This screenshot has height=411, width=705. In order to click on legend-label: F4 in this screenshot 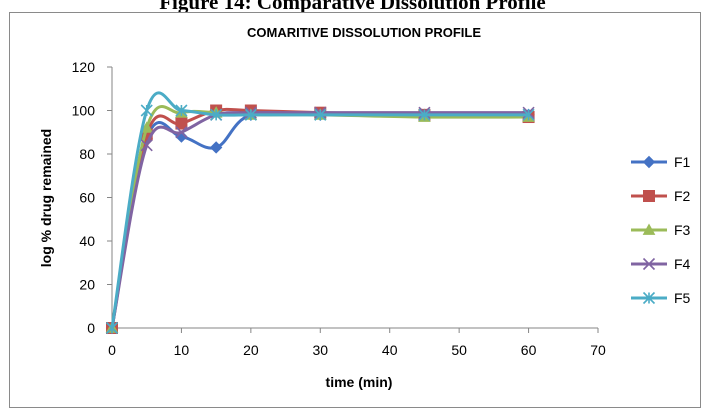, I will do `click(682, 264)`.